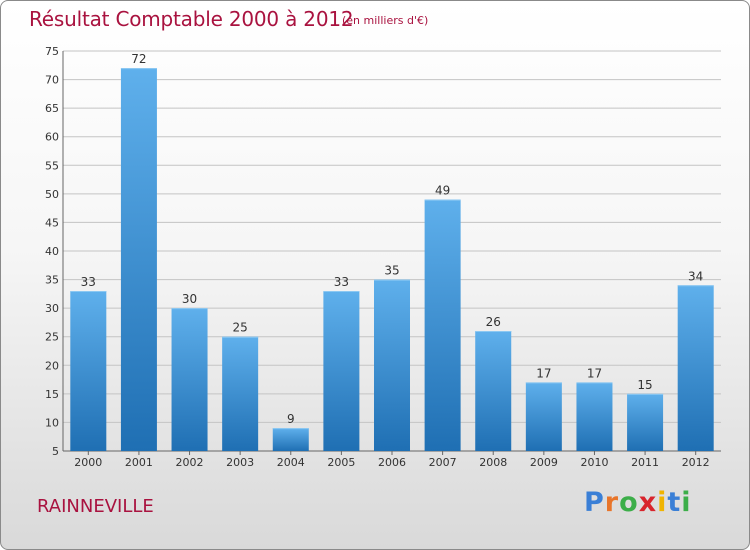 The image size is (750, 550). Describe the element at coordinates (645, 462) in the screenshot. I see `x-tick-label-2011: 2011` at that location.